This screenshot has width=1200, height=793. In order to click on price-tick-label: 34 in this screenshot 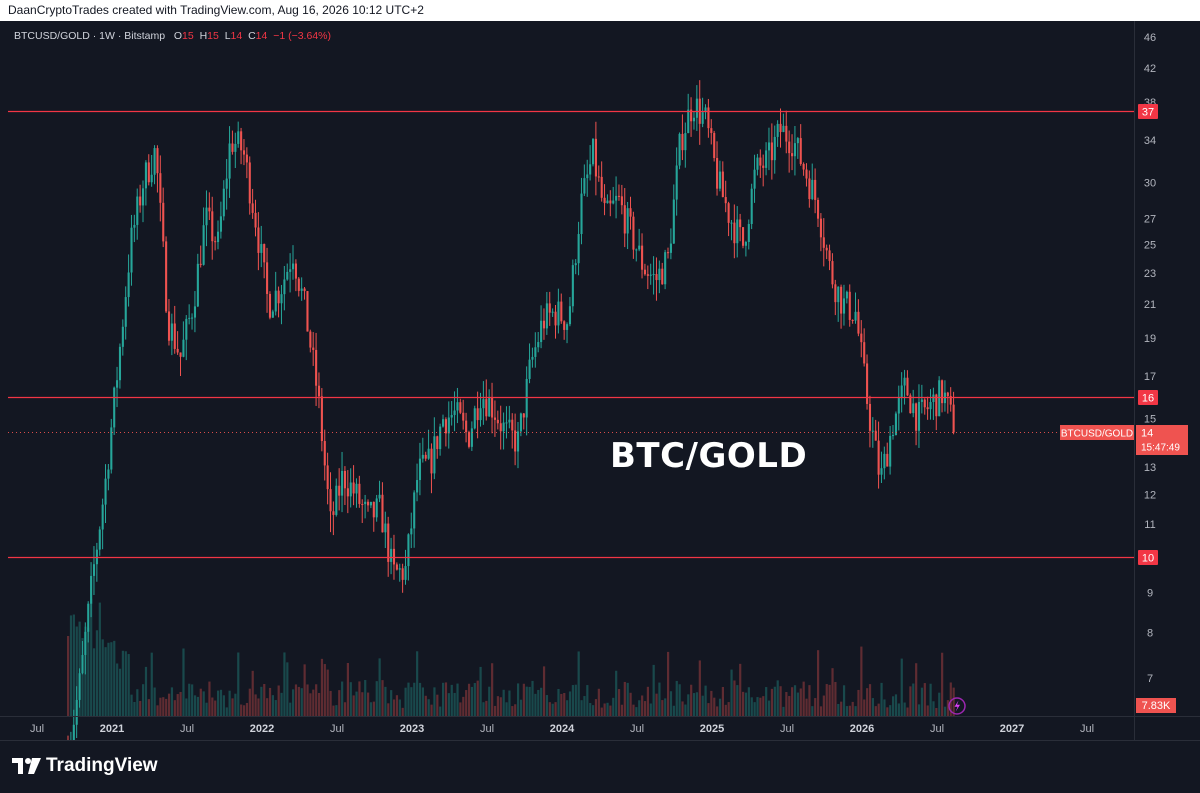, I will do `click(1150, 141)`.